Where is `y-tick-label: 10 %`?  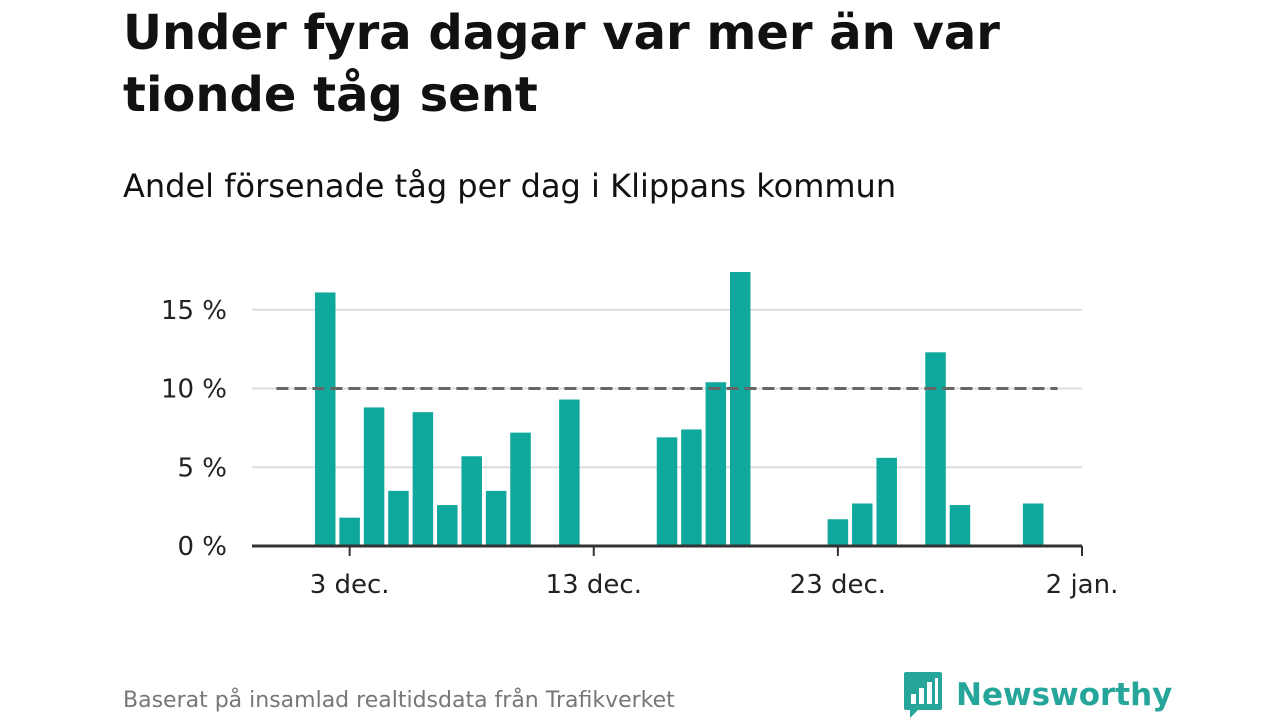 y-tick-label: 10 % is located at coordinates (194, 390).